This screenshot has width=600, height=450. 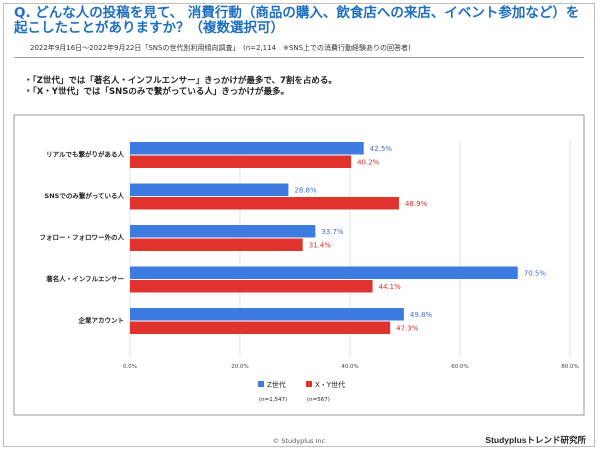 I want to click on x-tick-label: 20.0%, so click(x=239, y=367).